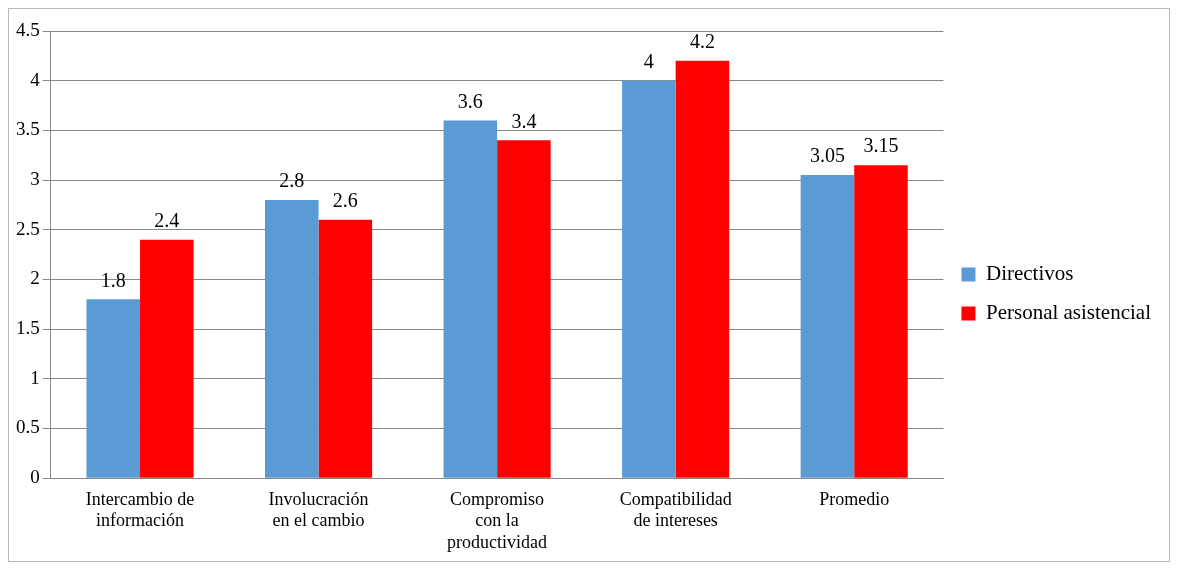 The width and height of the screenshot is (1177, 569). Describe the element at coordinates (345, 200) in the screenshot. I see `data-label: 2.6` at that location.